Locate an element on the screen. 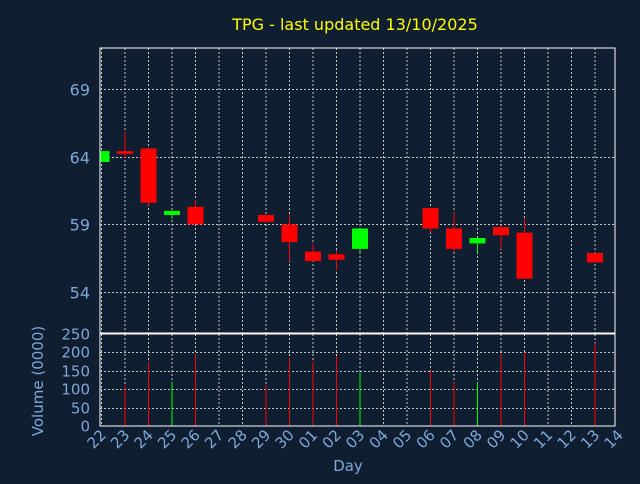  volume-series is located at coordinates (360, 384).